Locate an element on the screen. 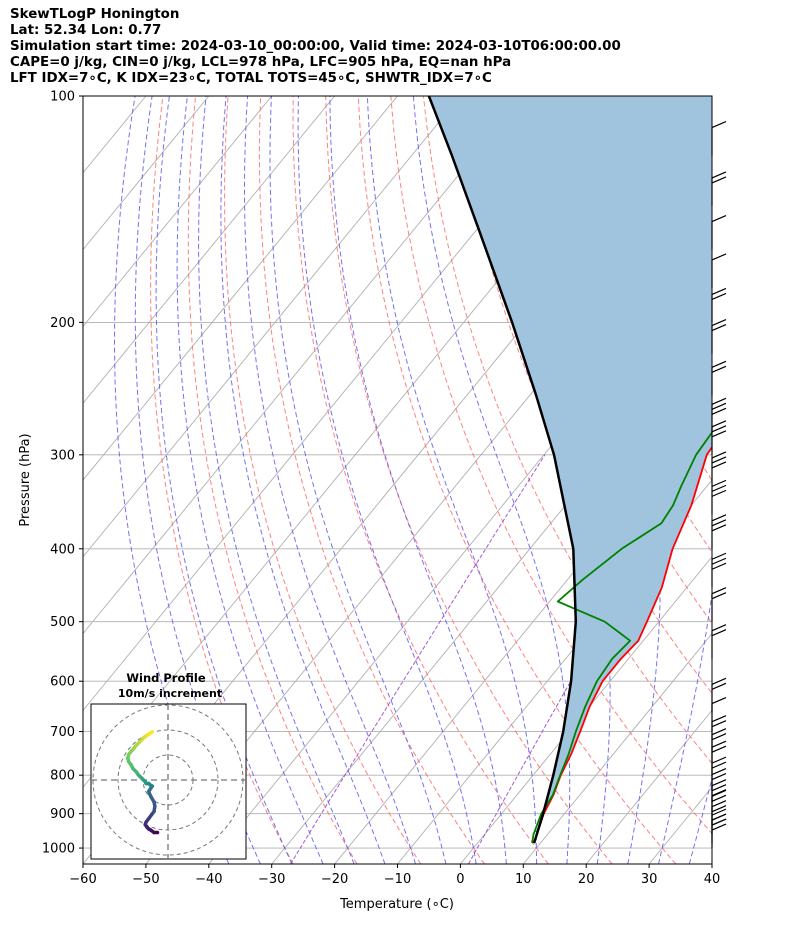 The height and width of the screenshot is (937, 794). x-tick-label: −20 is located at coordinates (334, 879).